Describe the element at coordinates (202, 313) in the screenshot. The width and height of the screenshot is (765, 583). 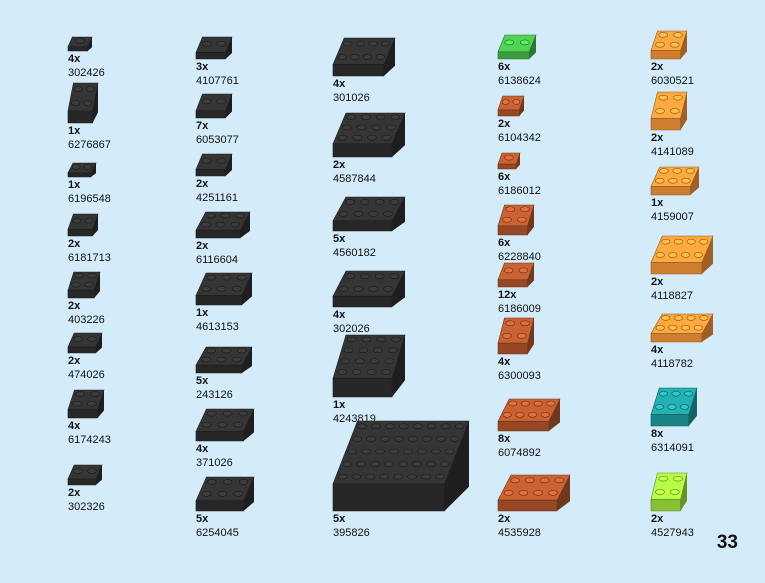
I see `part-quantity: 1x` at that location.